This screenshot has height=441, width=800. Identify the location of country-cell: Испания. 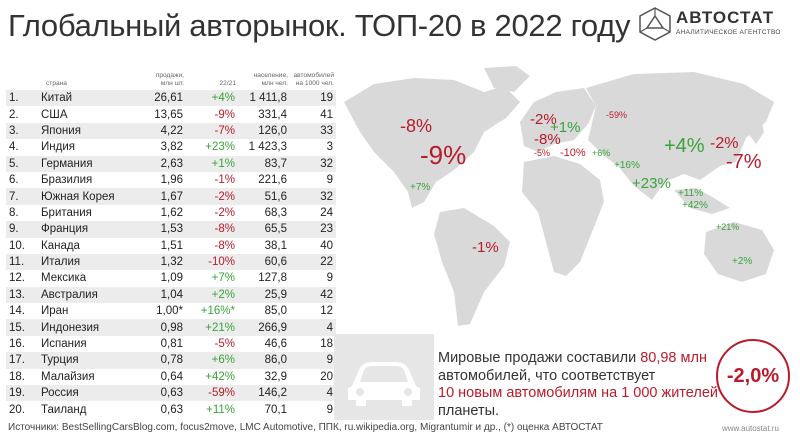
(64, 344).